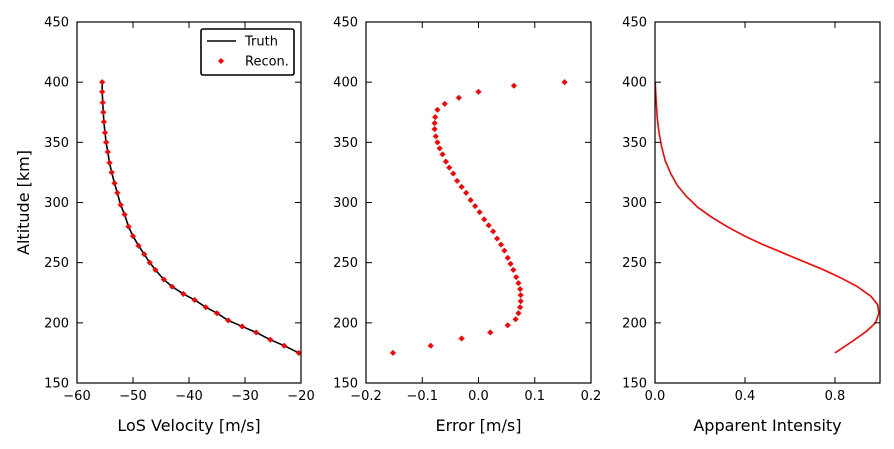 This screenshot has height=449, width=894. I want to click on legend-marker-swatch, so click(221, 61).